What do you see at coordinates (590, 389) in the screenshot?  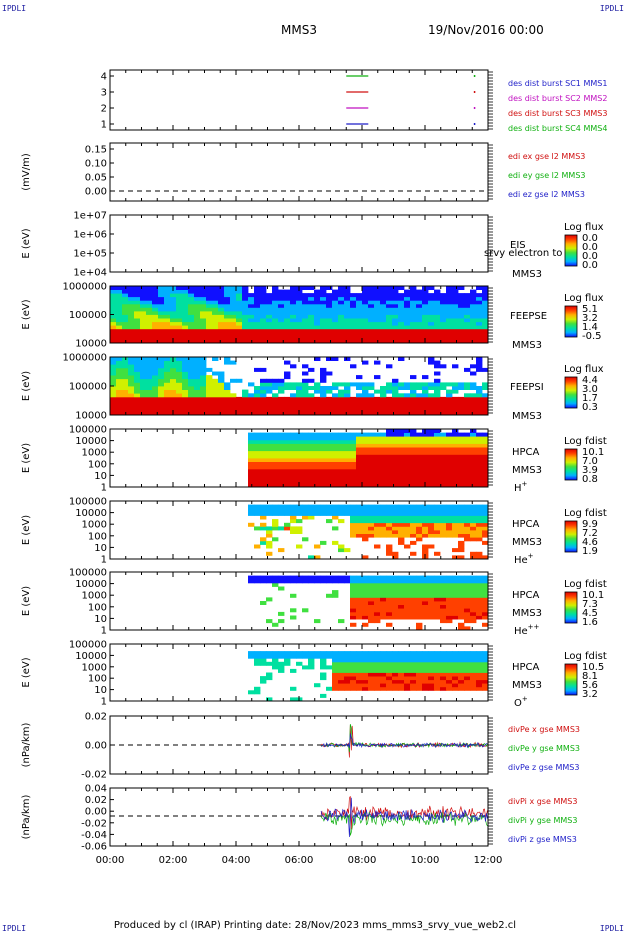 I see `colorbar-tick-label: 3.0` at bounding box center [590, 389].